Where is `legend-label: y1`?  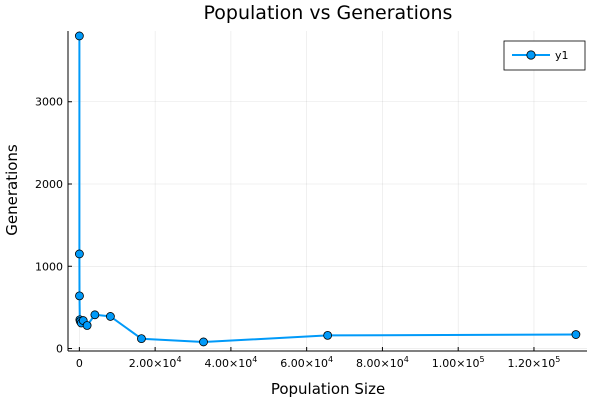 legend-label: y1 is located at coordinates (562, 55).